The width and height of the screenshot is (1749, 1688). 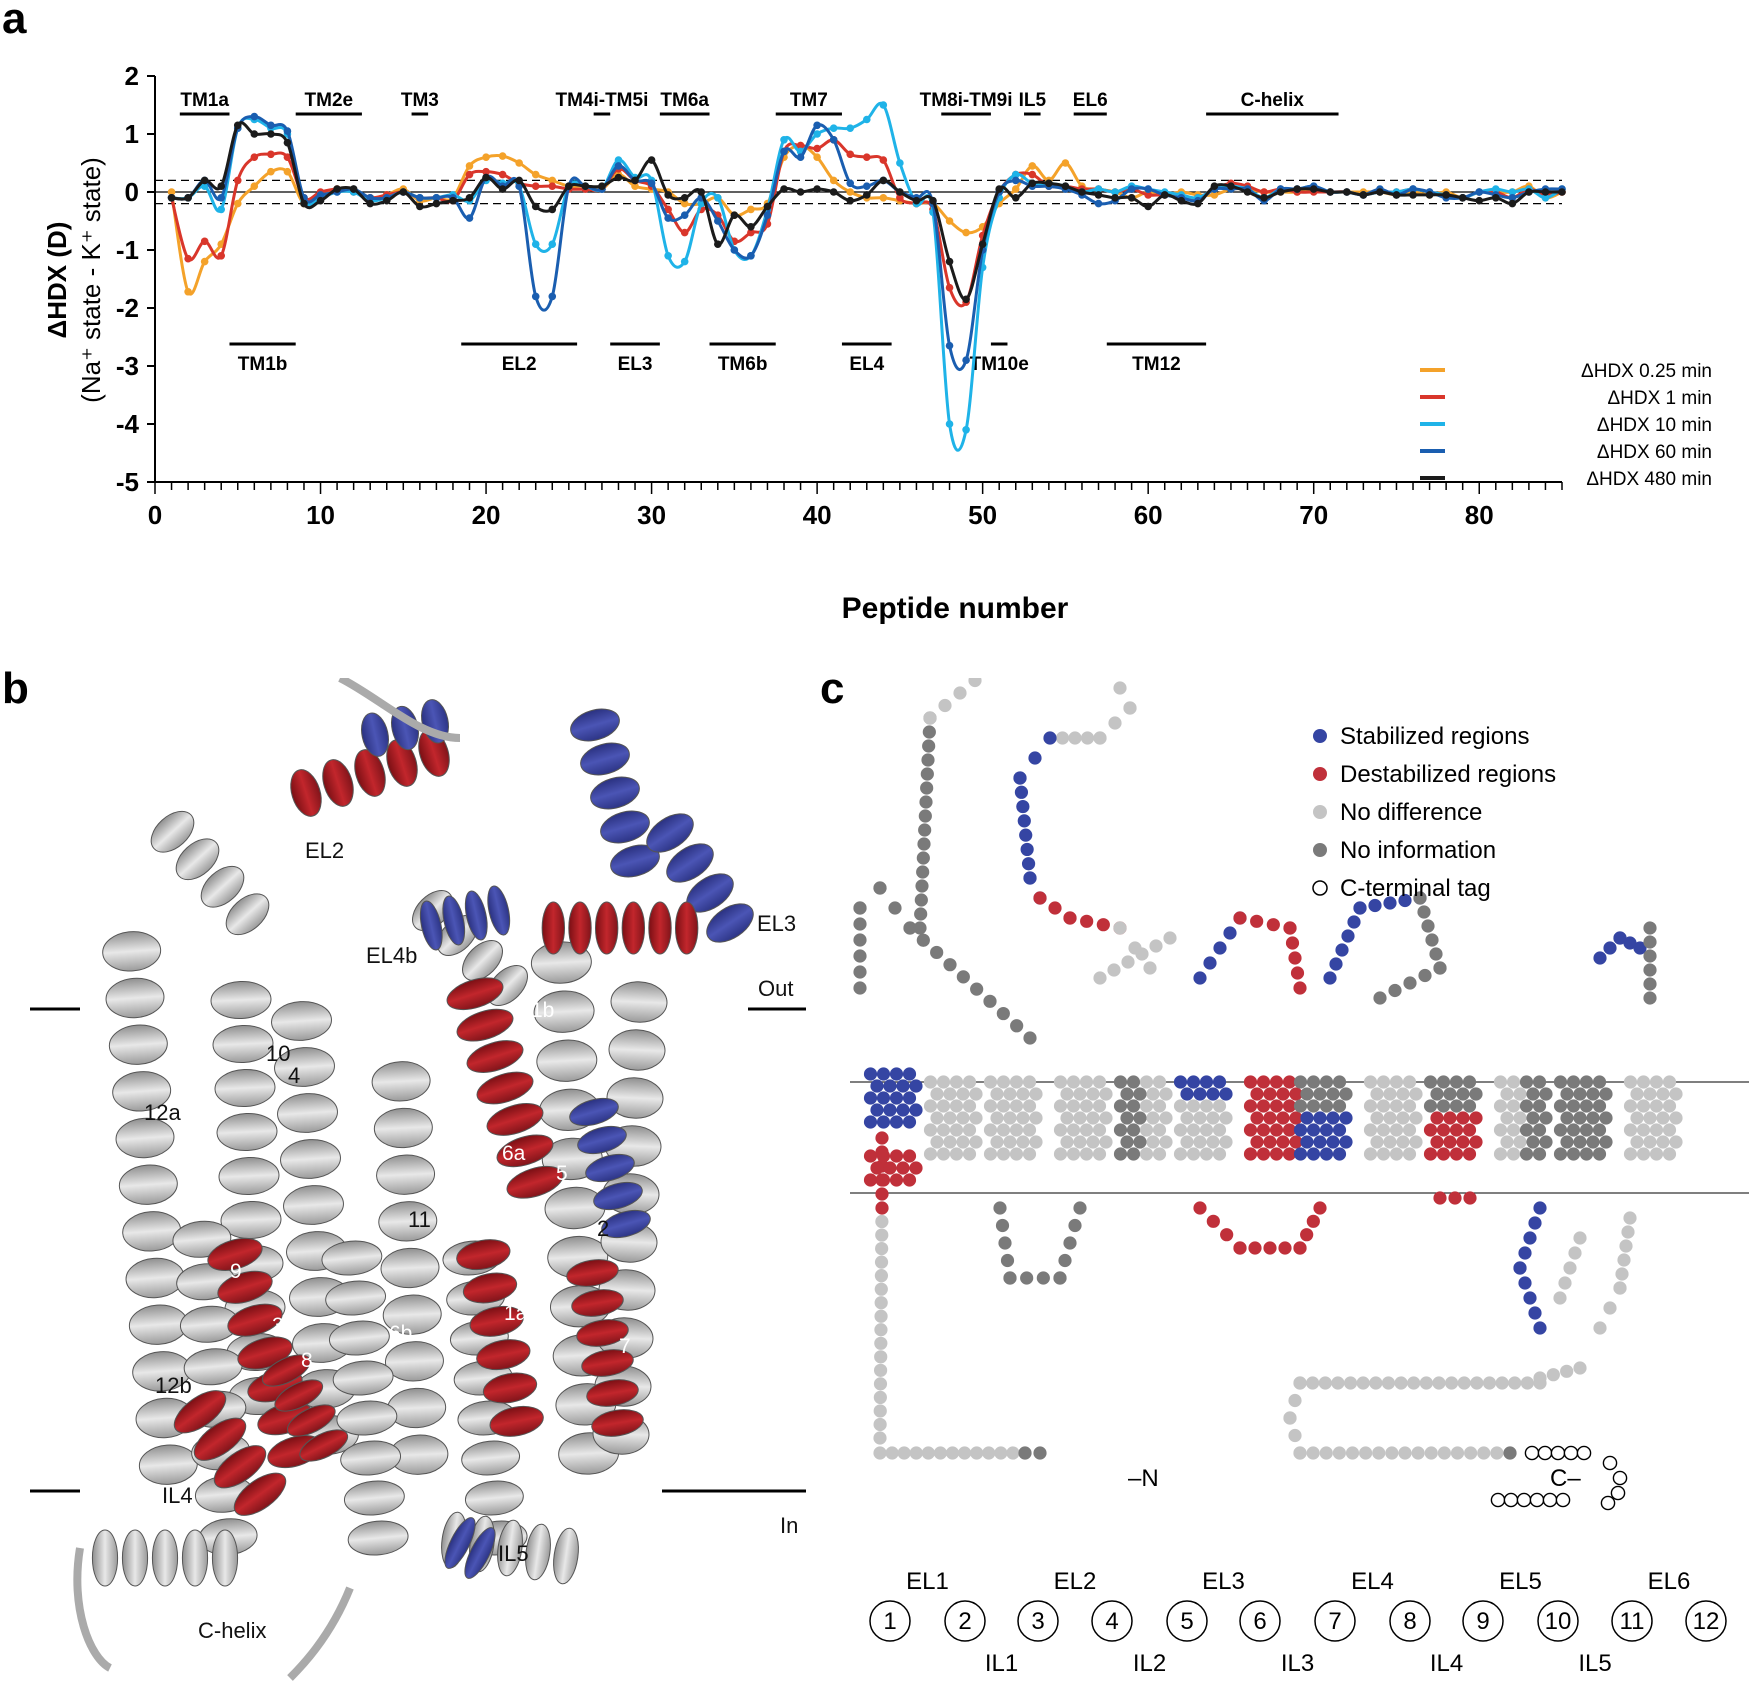 What do you see at coordinates (1320, 736) in the screenshot?
I see `legend-dot` at bounding box center [1320, 736].